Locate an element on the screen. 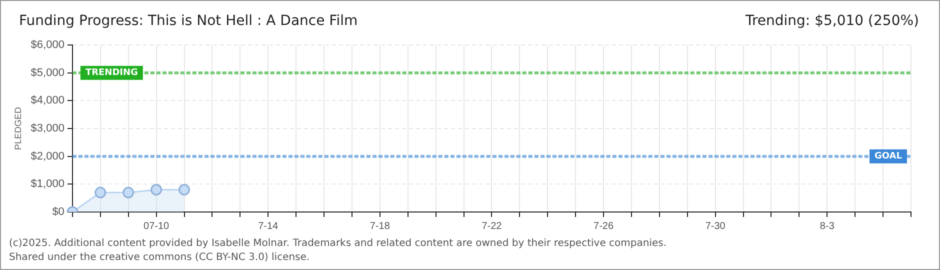 This screenshot has width=940, height=270. ref-line-label: TRENDING is located at coordinates (111, 73).